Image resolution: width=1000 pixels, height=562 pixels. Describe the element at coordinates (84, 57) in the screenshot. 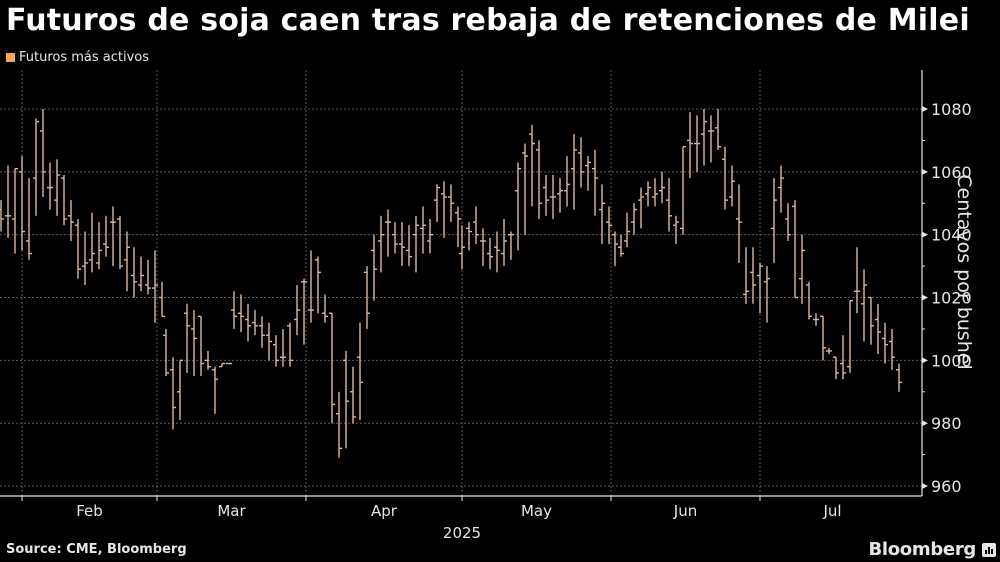

I see `legend-label: Futuros más activos` at that location.